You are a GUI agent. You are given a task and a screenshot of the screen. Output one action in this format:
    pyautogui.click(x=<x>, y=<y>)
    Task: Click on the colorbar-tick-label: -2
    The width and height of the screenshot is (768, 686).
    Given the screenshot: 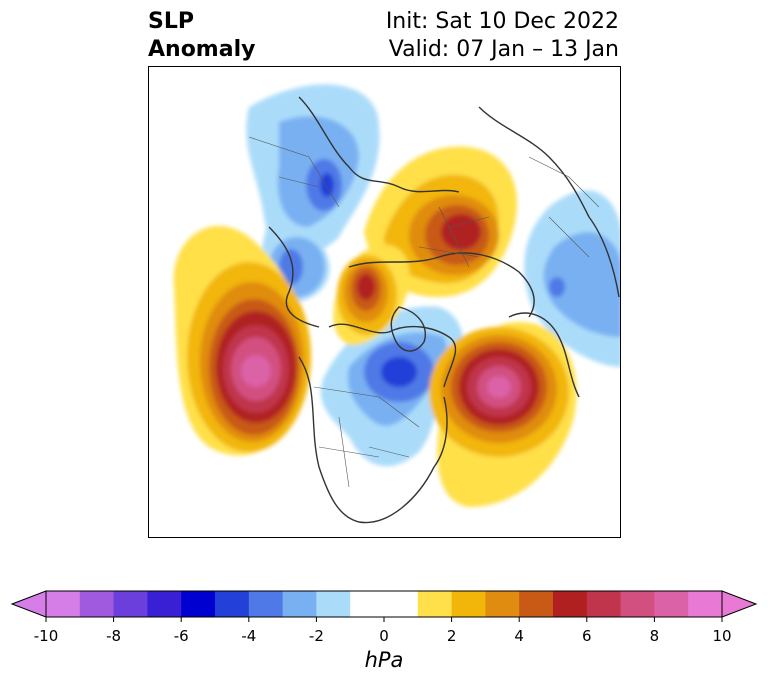 What is the action you would take?
    pyautogui.click(x=316, y=636)
    